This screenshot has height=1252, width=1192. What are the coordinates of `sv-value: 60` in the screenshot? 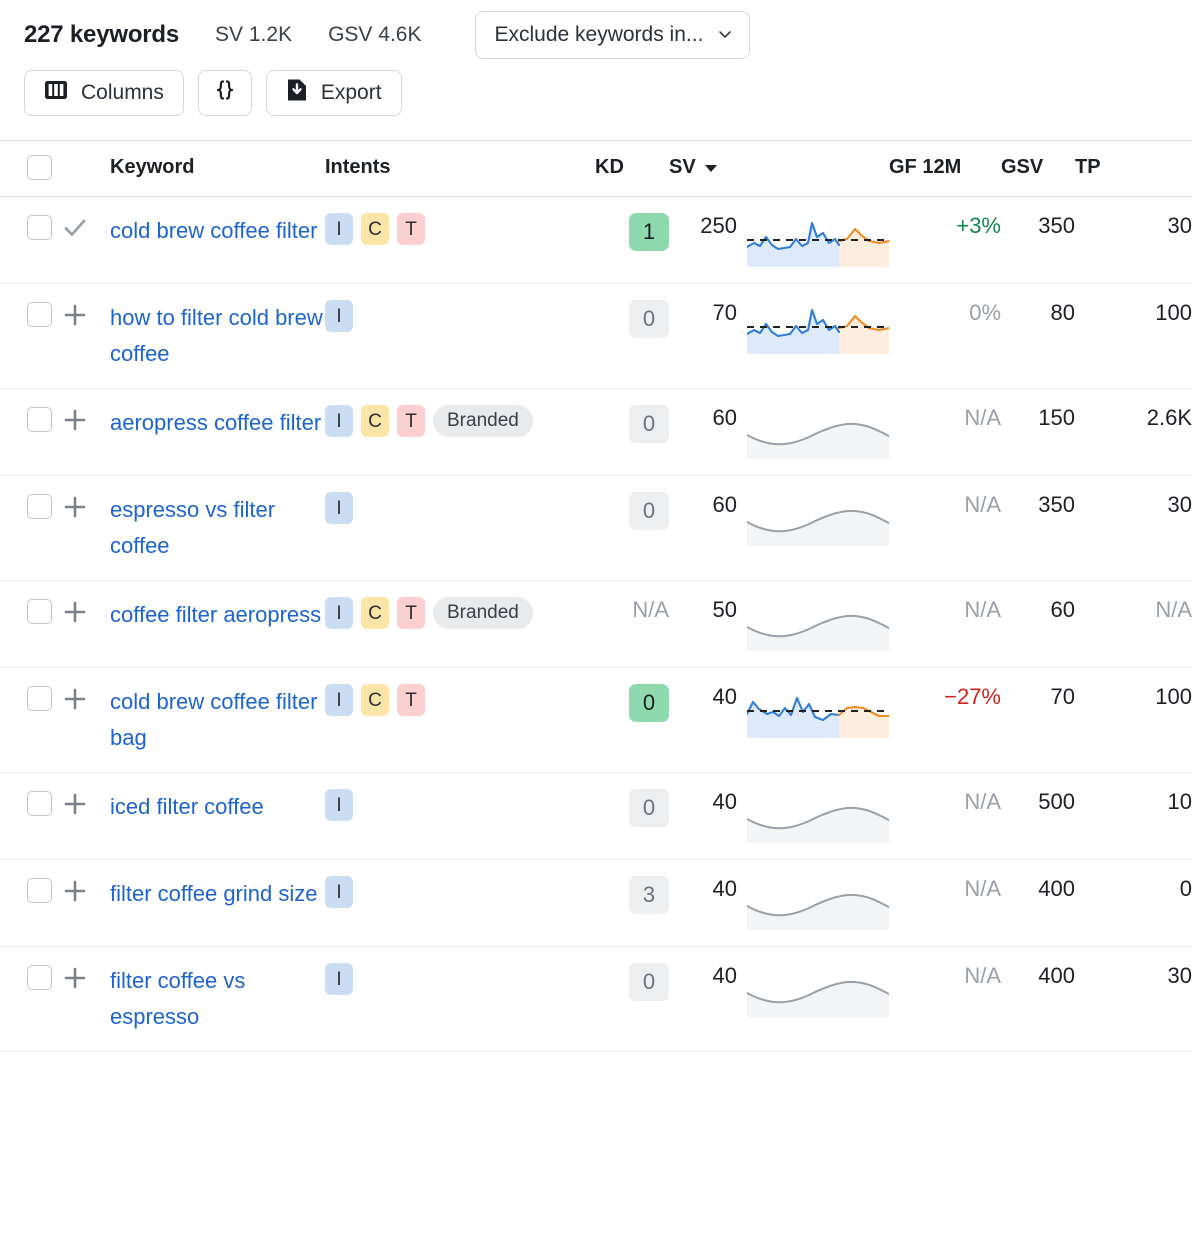 It's located at (724, 504).